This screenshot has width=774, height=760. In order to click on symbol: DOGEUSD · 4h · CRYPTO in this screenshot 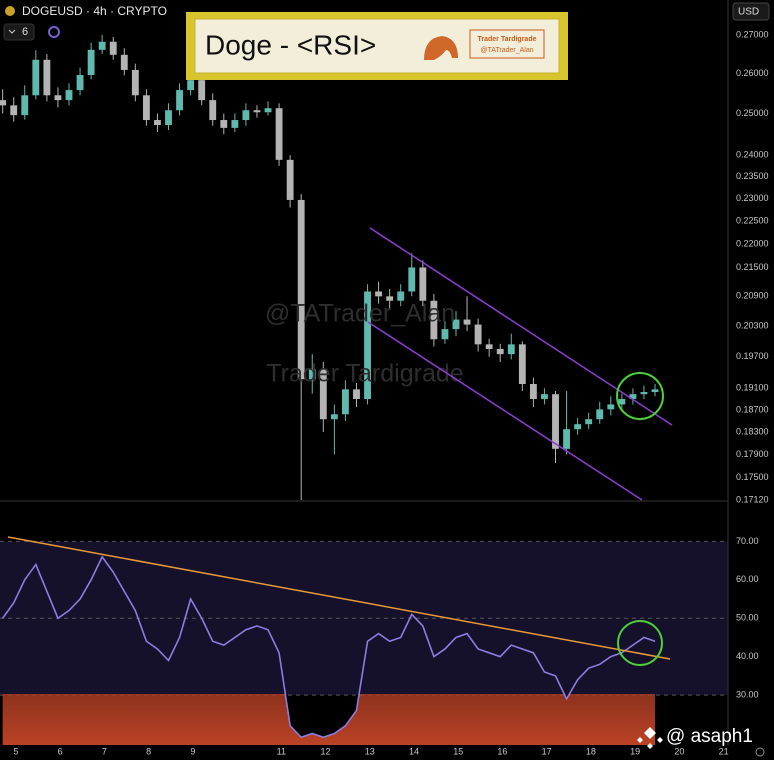, I will do `click(94, 11)`.